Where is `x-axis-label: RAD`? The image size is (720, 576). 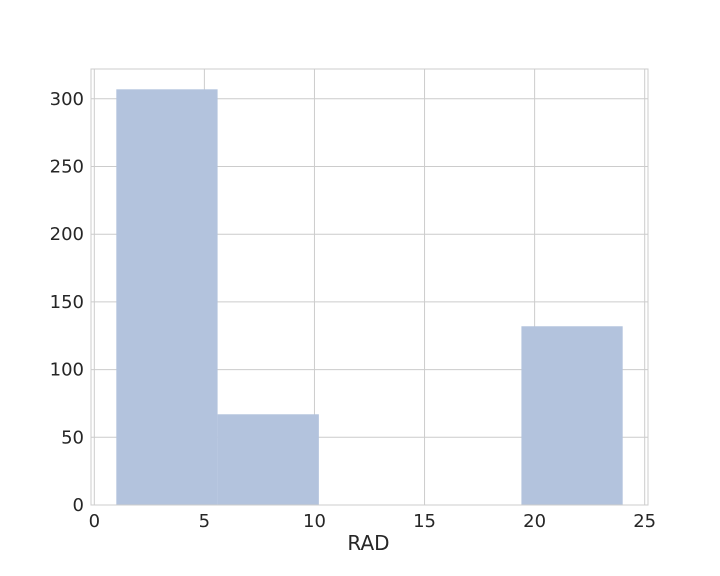 x-axis-label: RAD is located at coordinates (368, 543).